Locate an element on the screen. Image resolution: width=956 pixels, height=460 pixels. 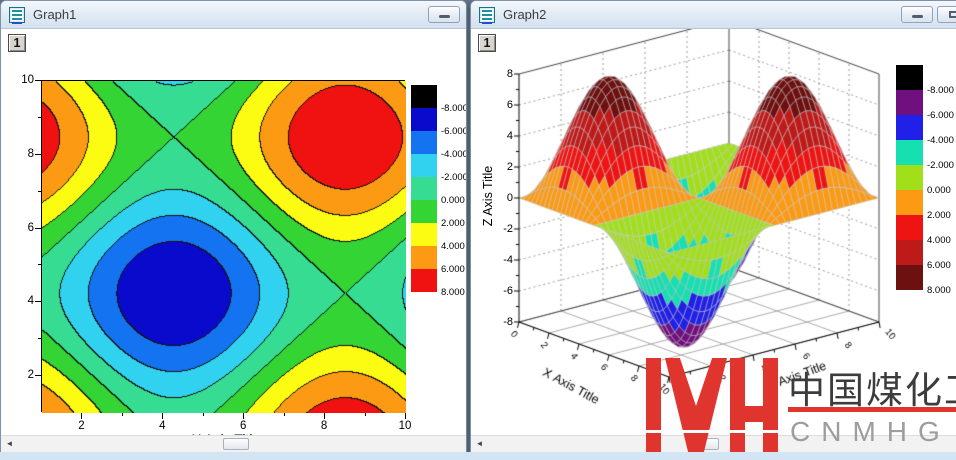
y-tick-label: 6 is located at coordinates (30, 227).